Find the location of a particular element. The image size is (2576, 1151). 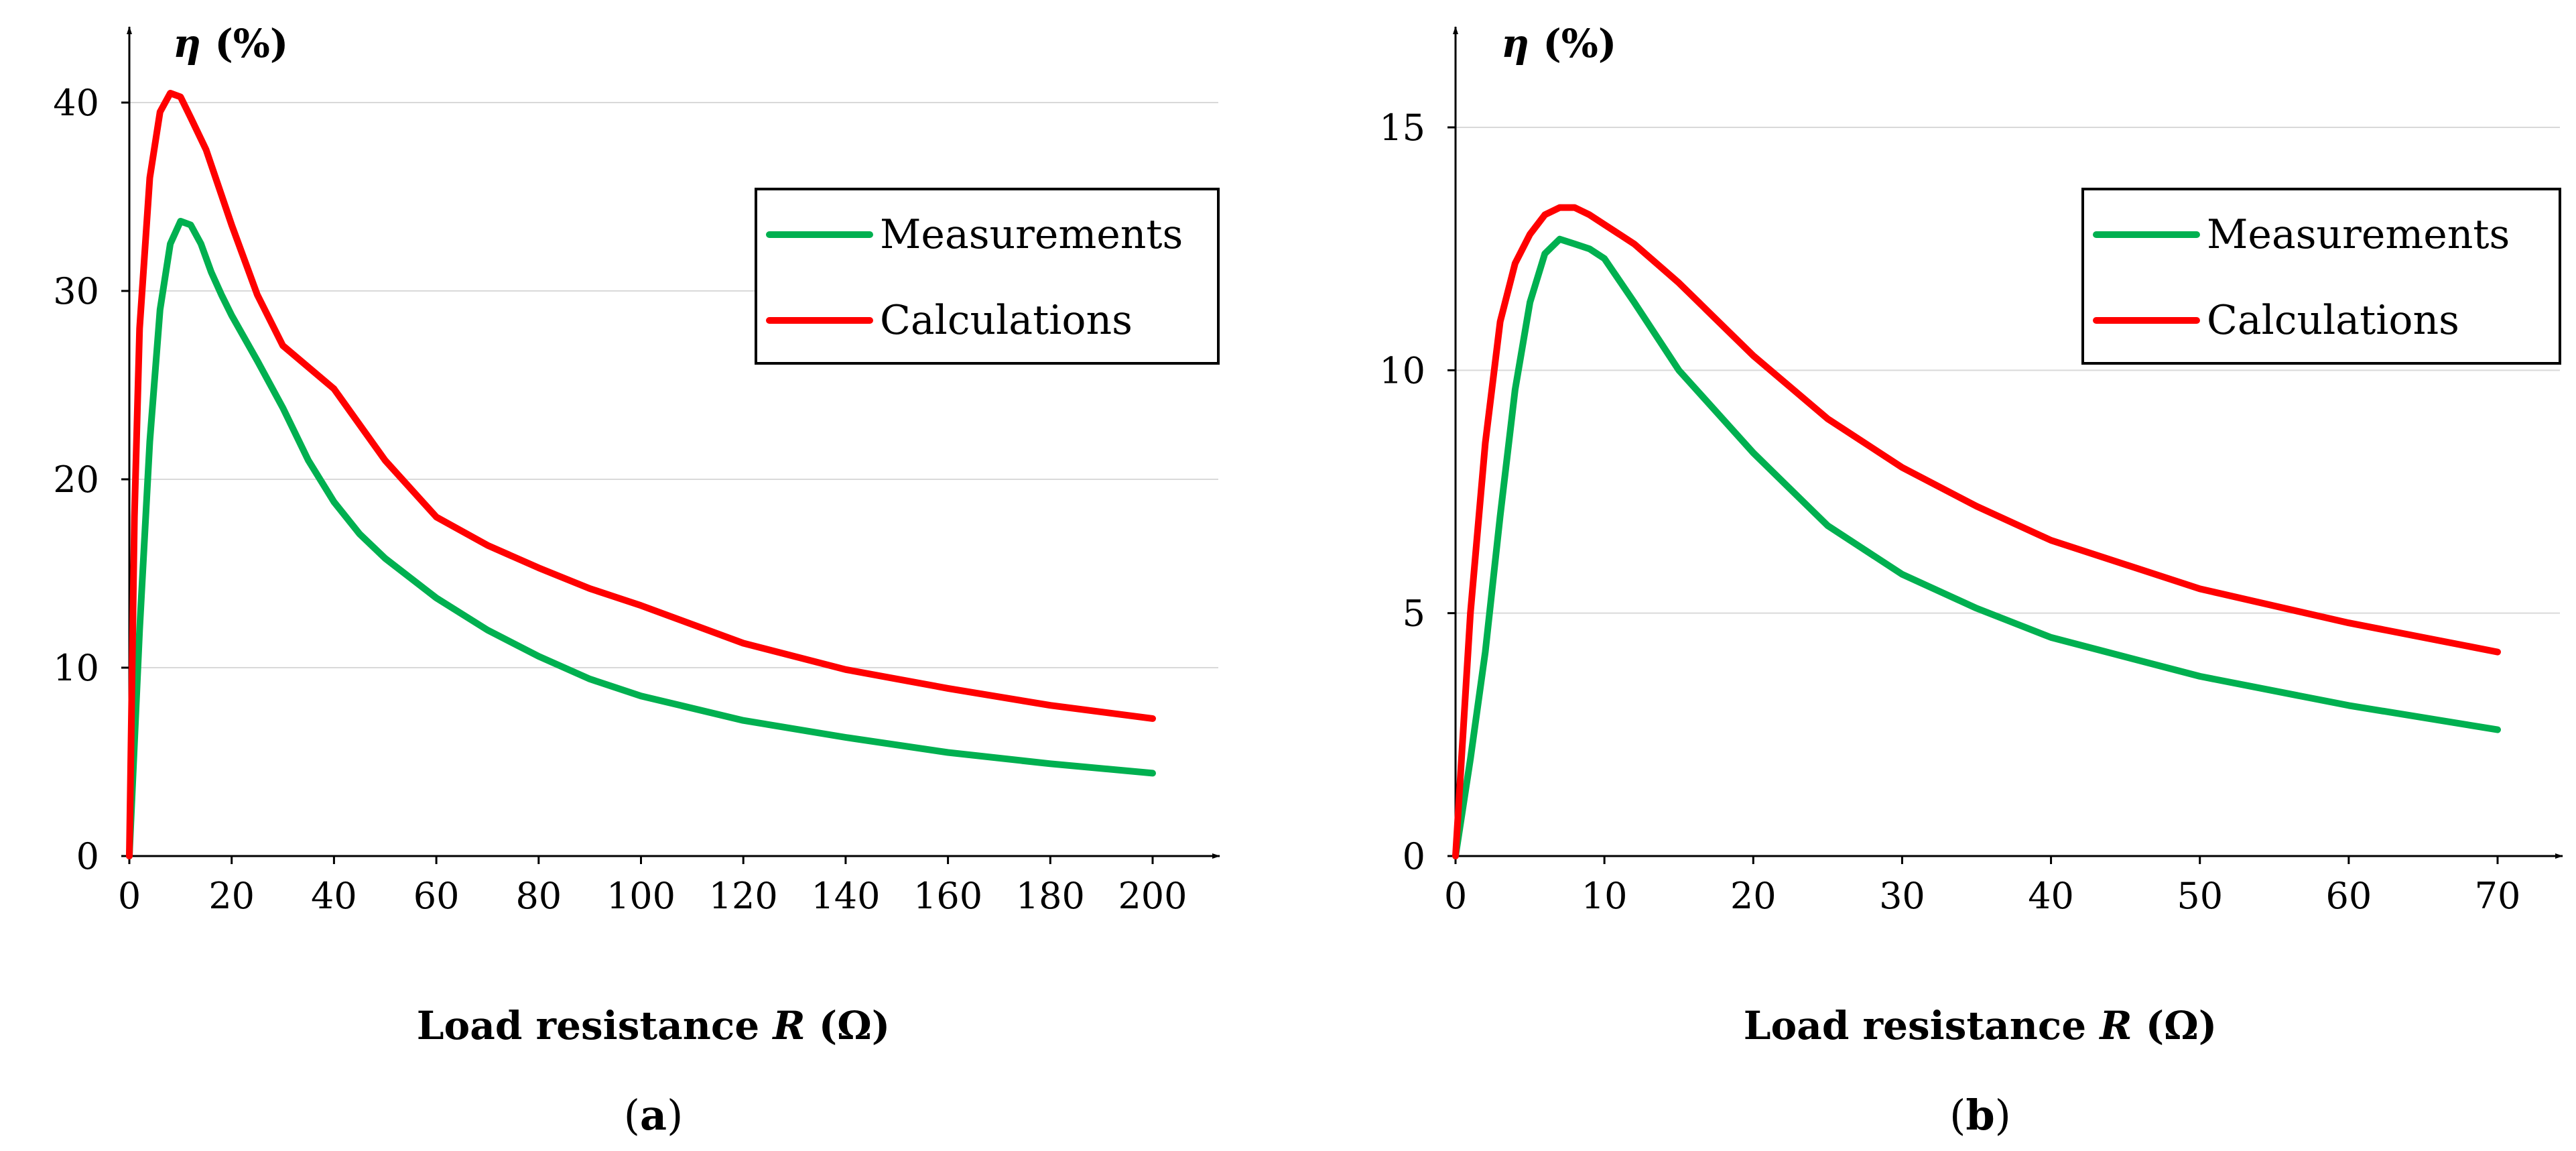

x-tick-label: 10 is located at coordinates (1605, 896).